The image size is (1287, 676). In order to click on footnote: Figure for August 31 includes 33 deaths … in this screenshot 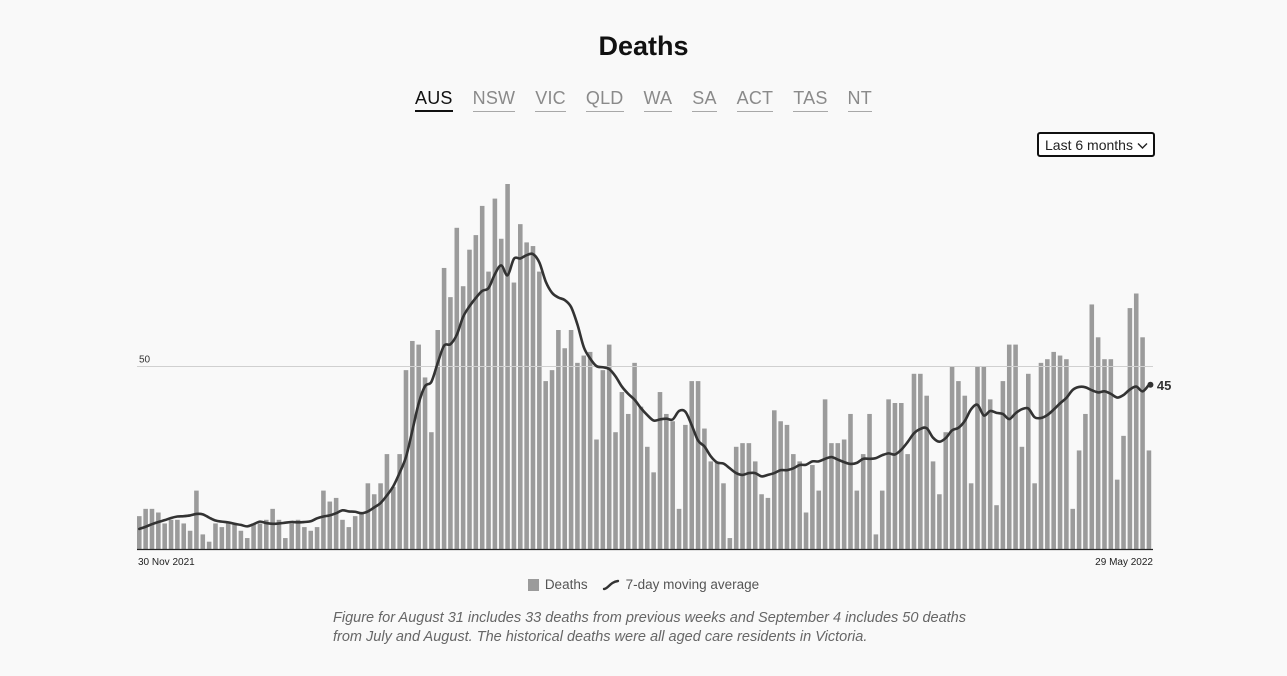, I will do `click(650, 627)`.